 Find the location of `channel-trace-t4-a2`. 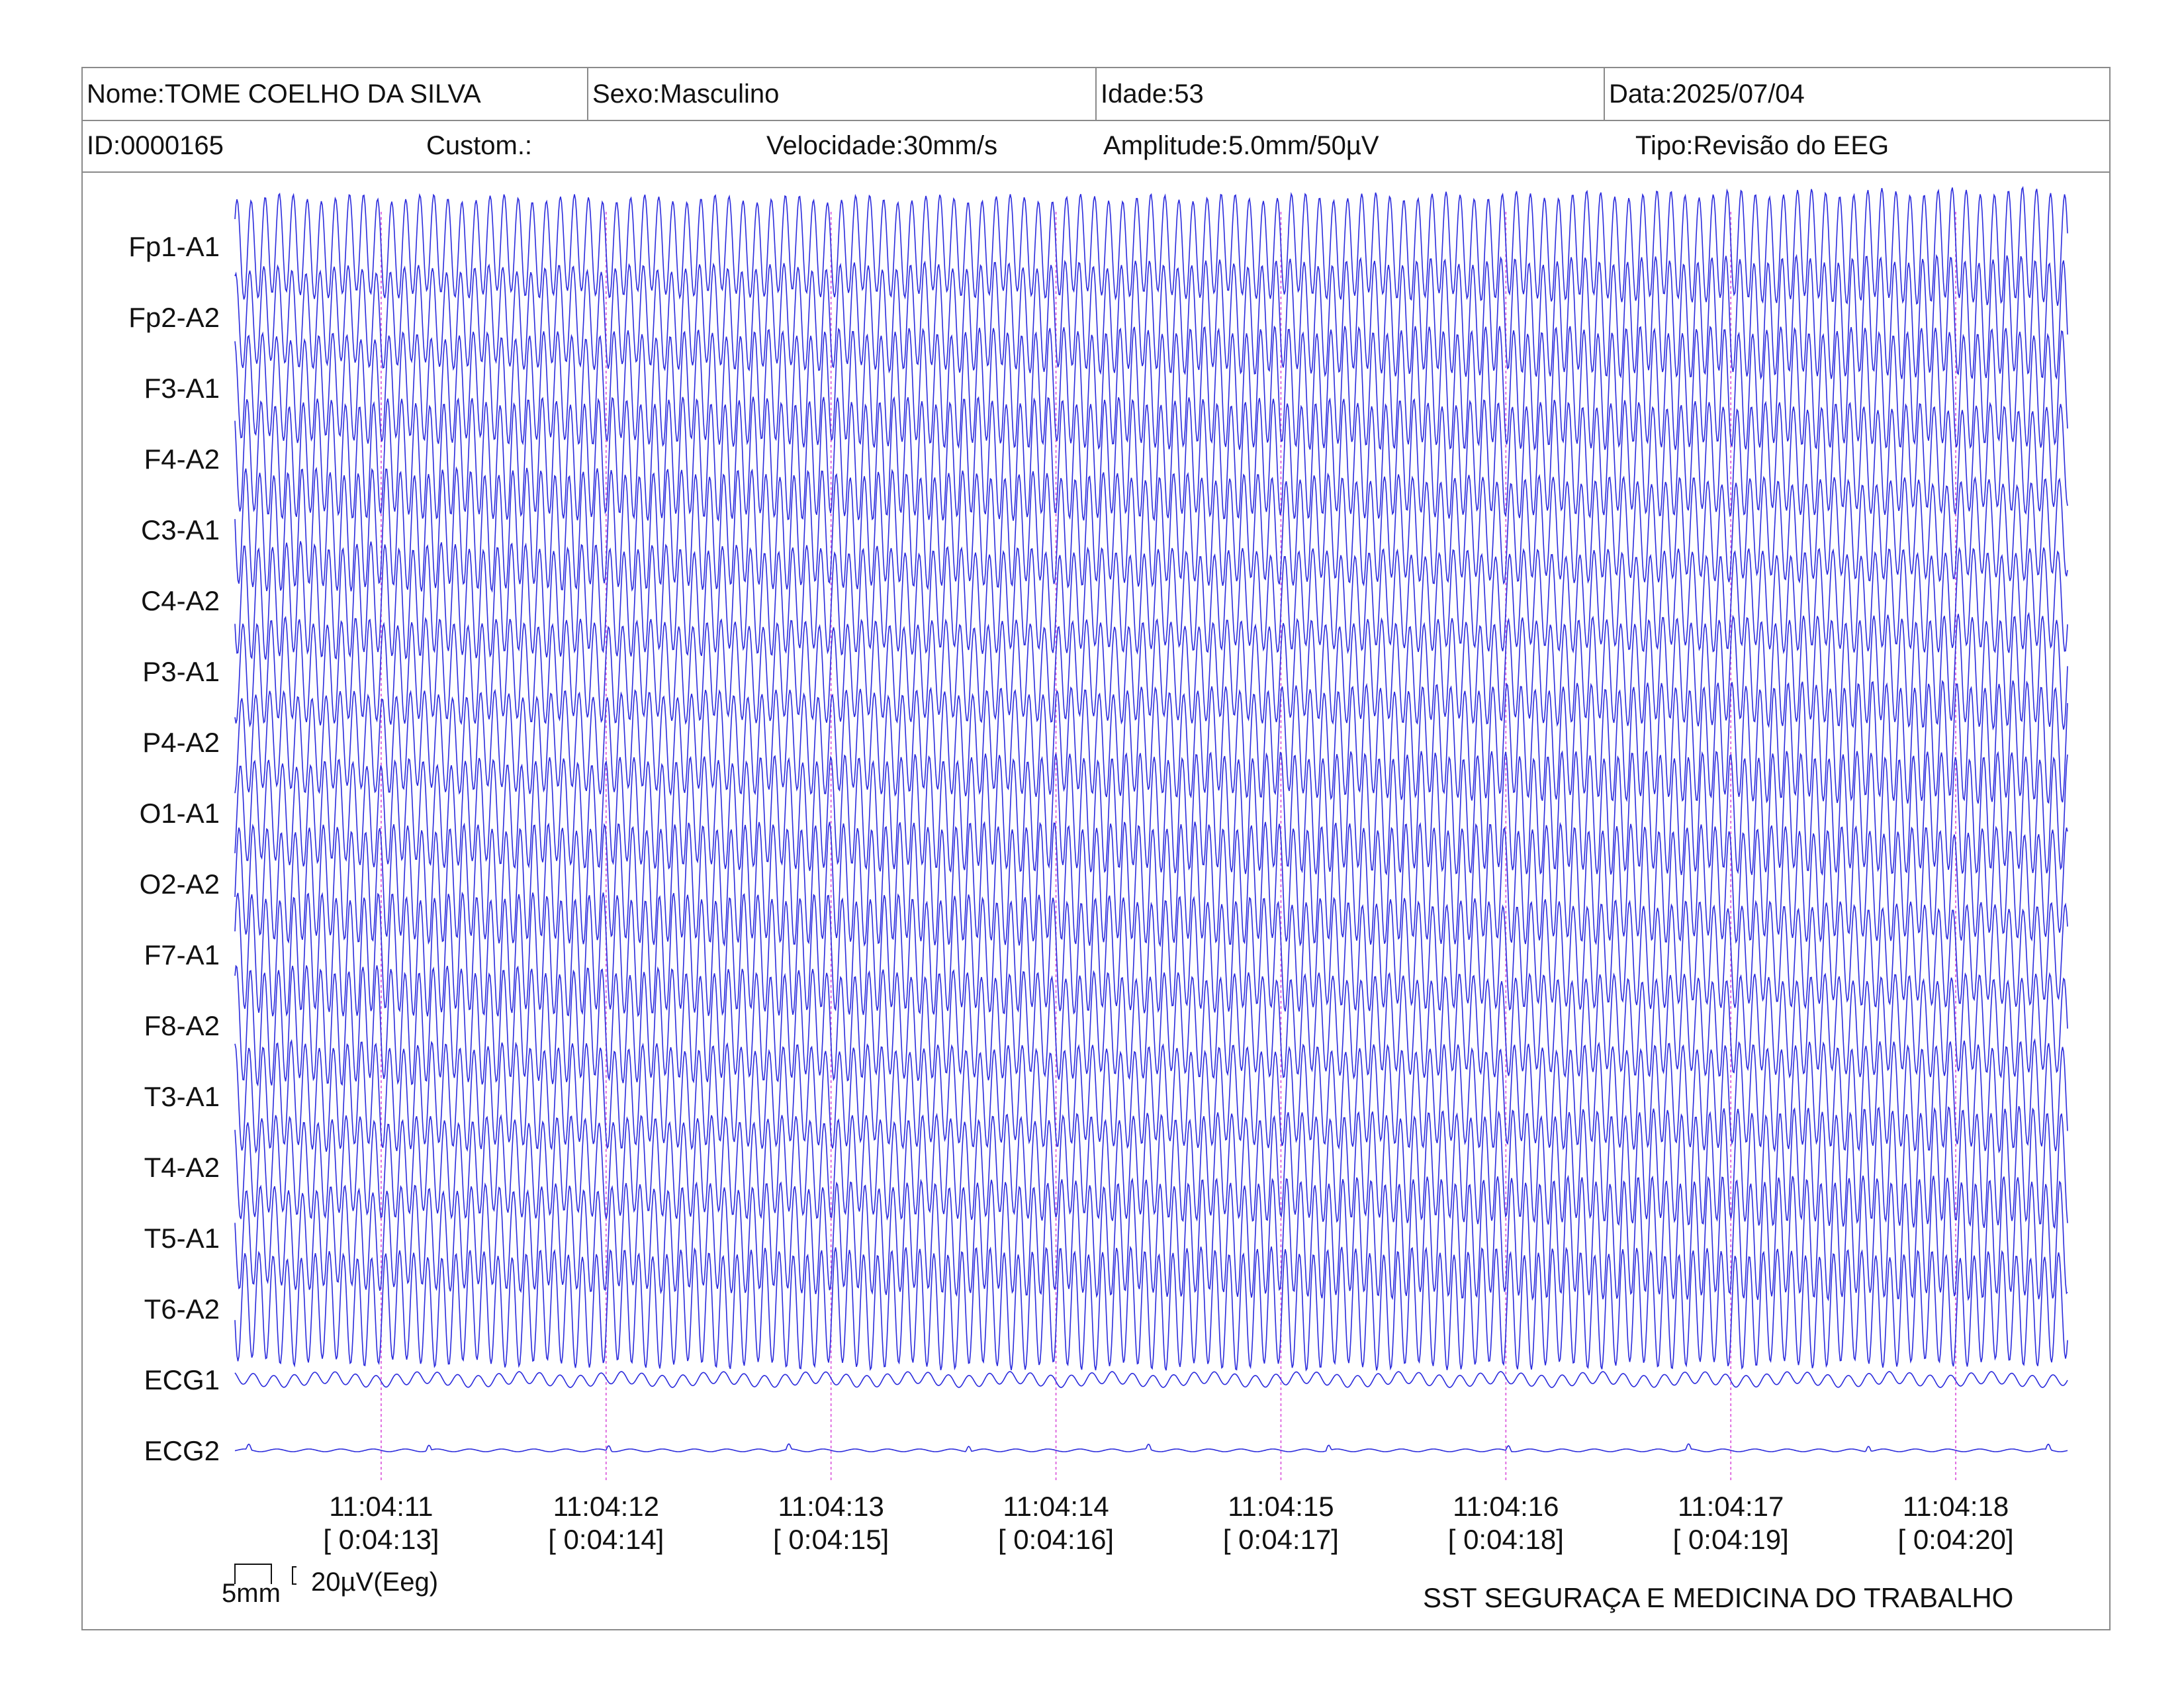

channel-trace-t4-a2 is located at coordinates (1151, 1167).